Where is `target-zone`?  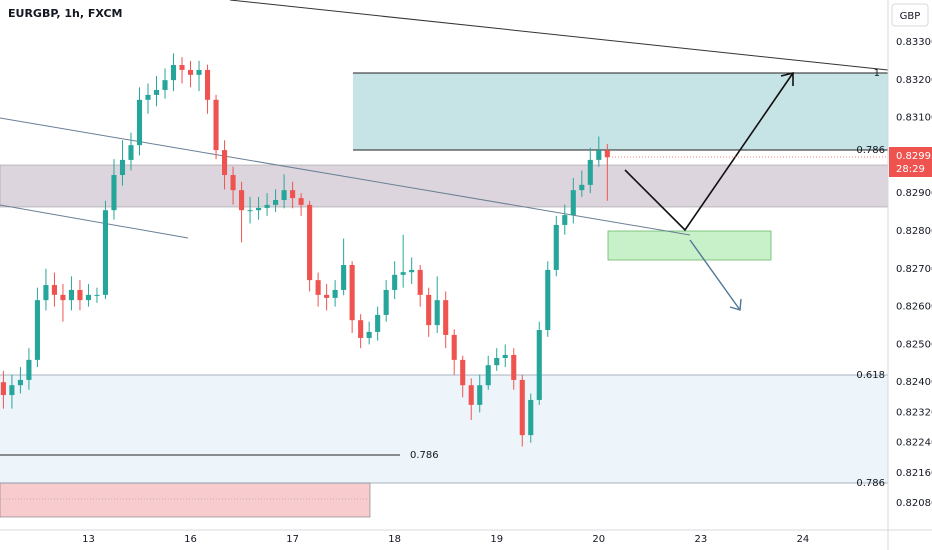
target-zone is located at coordinates (620, 111).